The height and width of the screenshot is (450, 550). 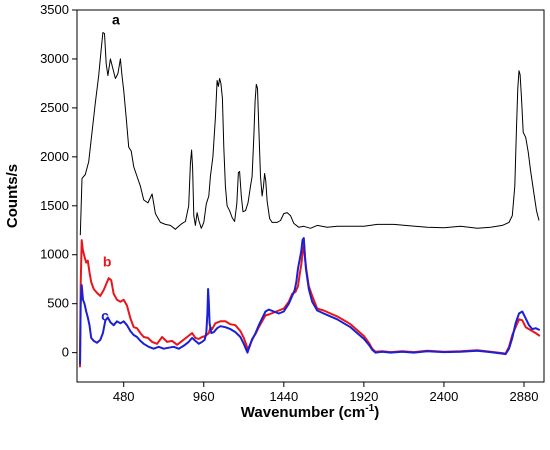 What do you see at coordinates (54, 205) in the screenshot?
I see `y-tick-label: 1500` at bounding box center [54, 205].